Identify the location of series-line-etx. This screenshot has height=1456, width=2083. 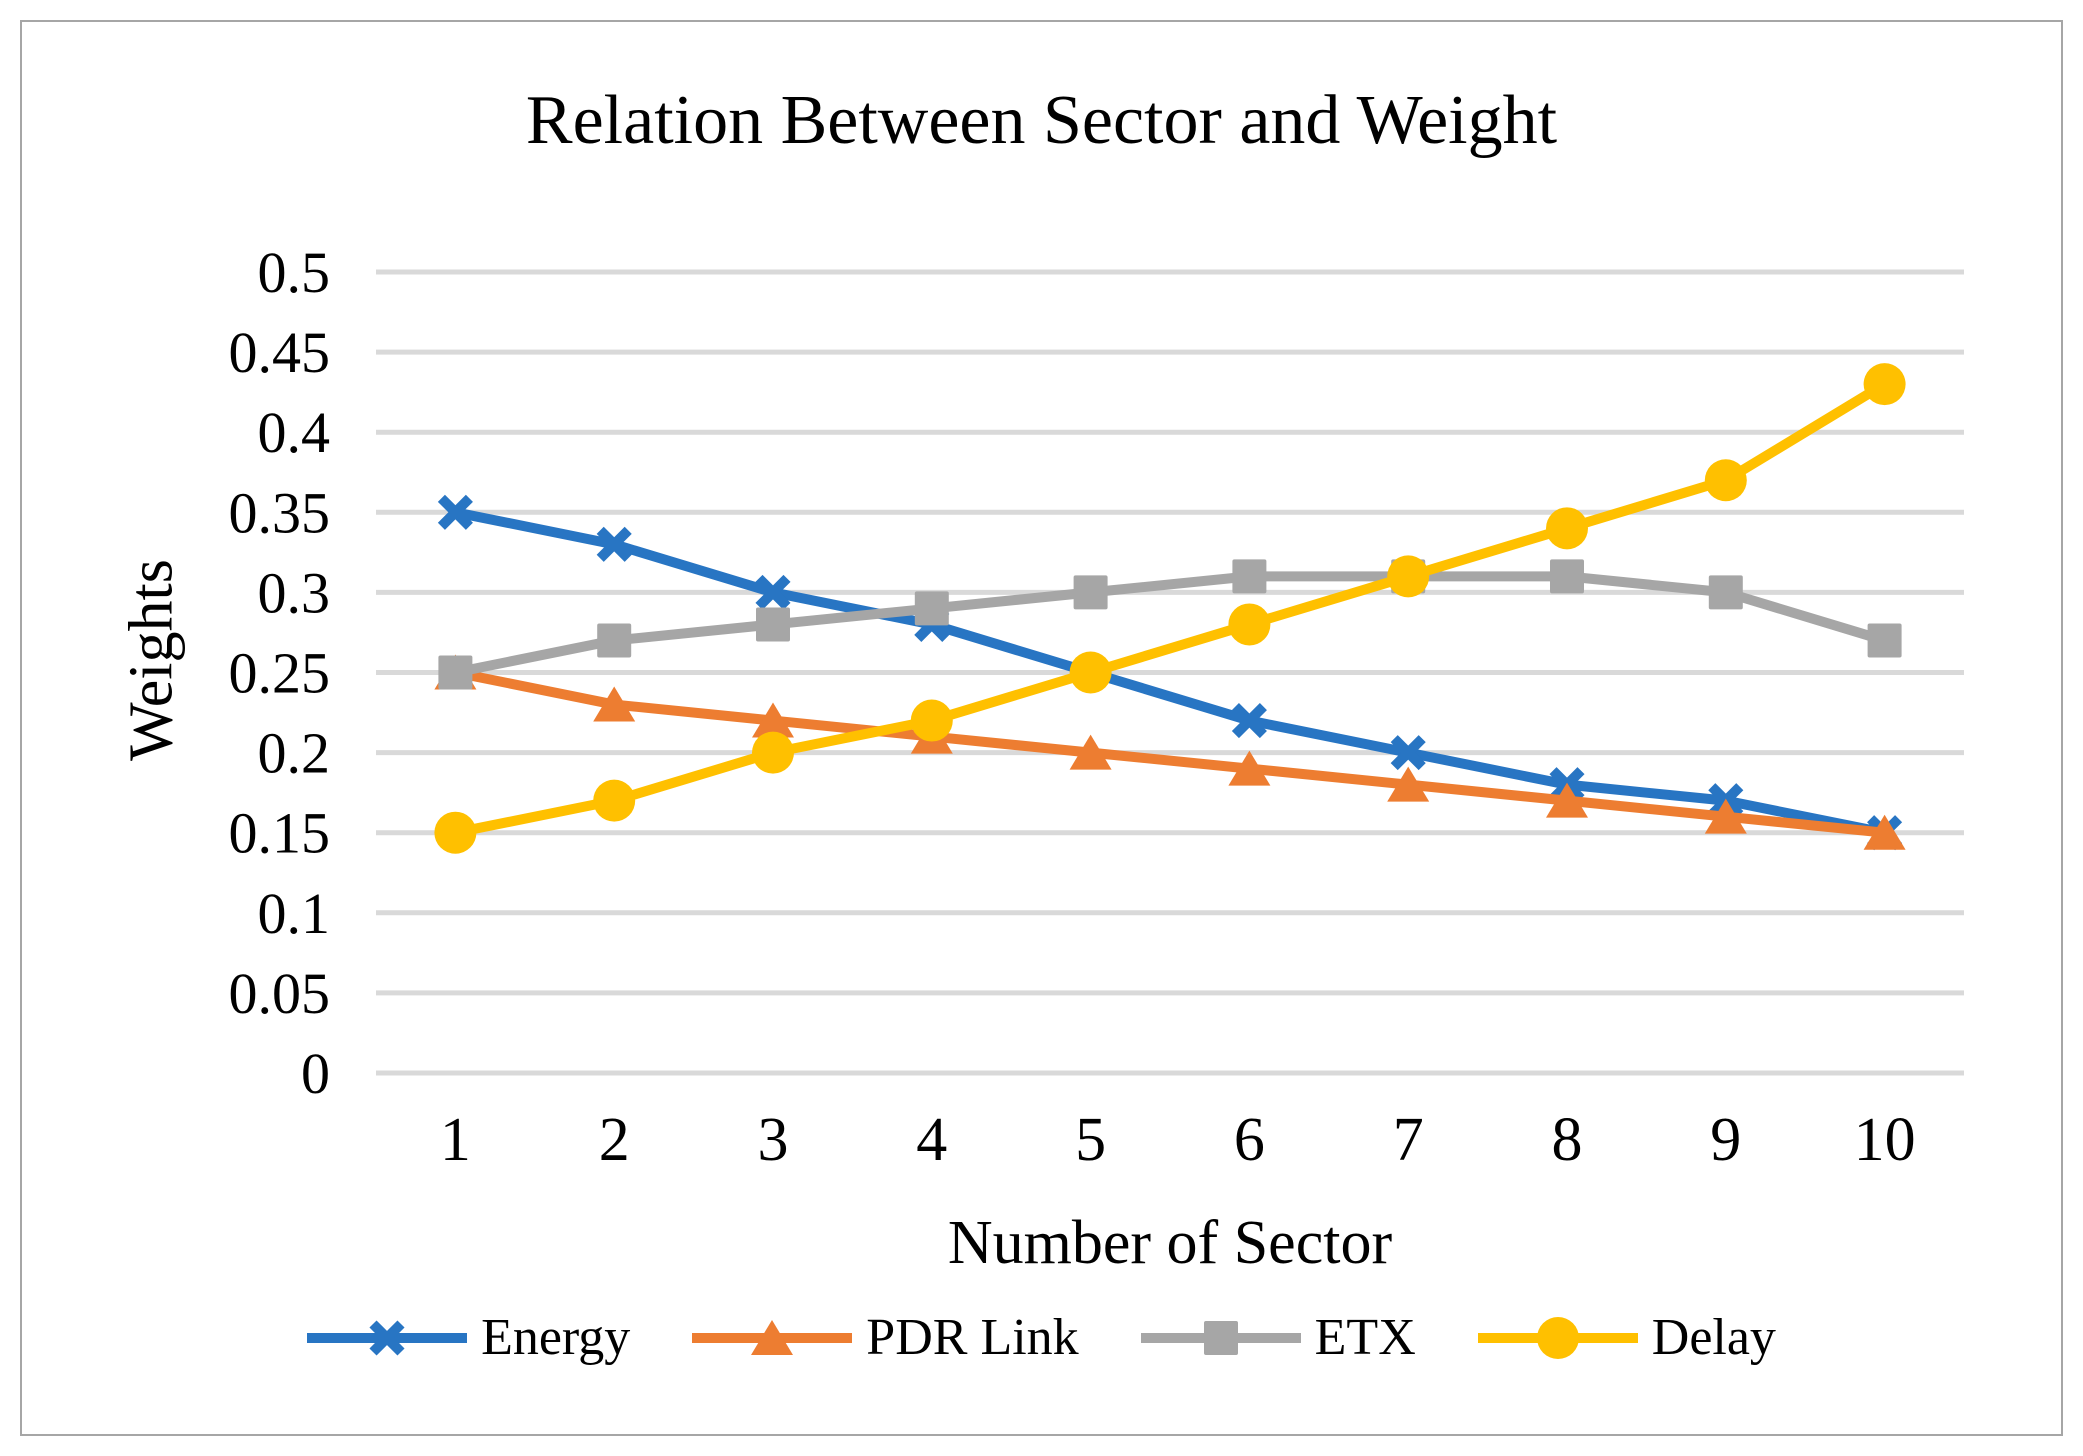
(1170, 624).